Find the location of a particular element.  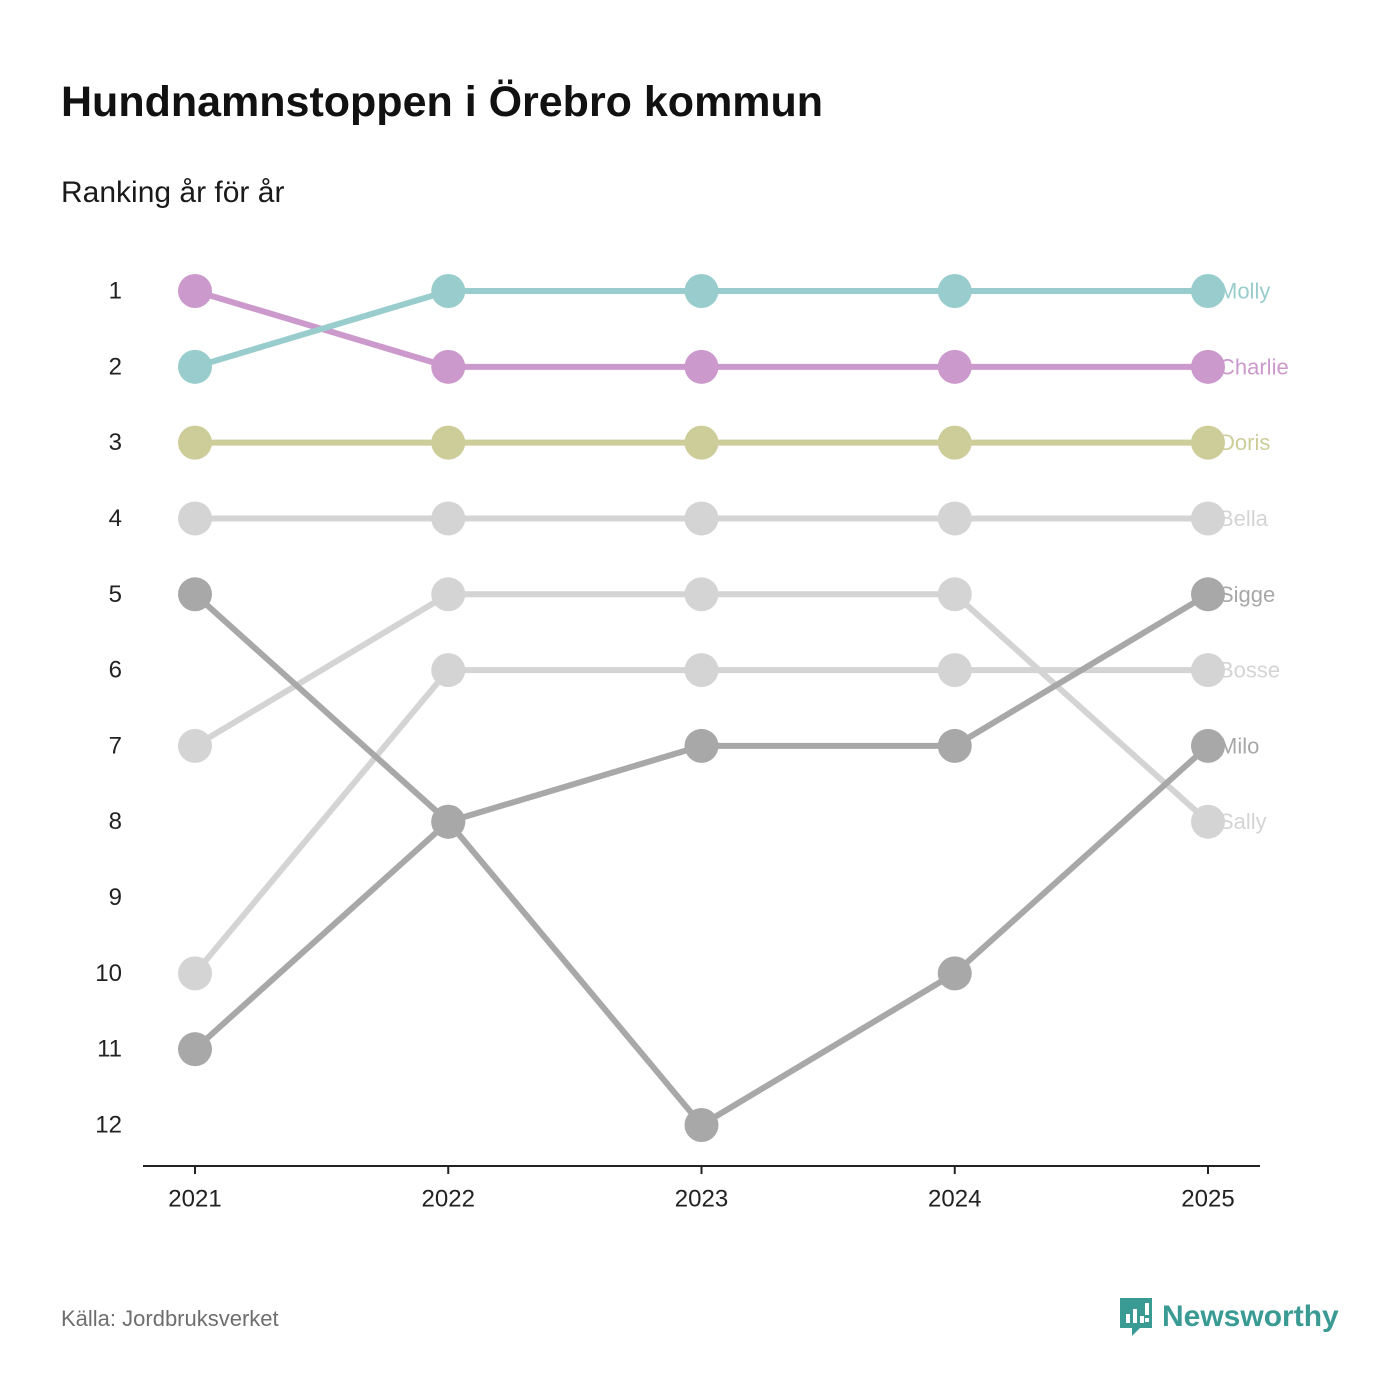

series-label-bosse: Bosse is located at coordinates (1249, 670).